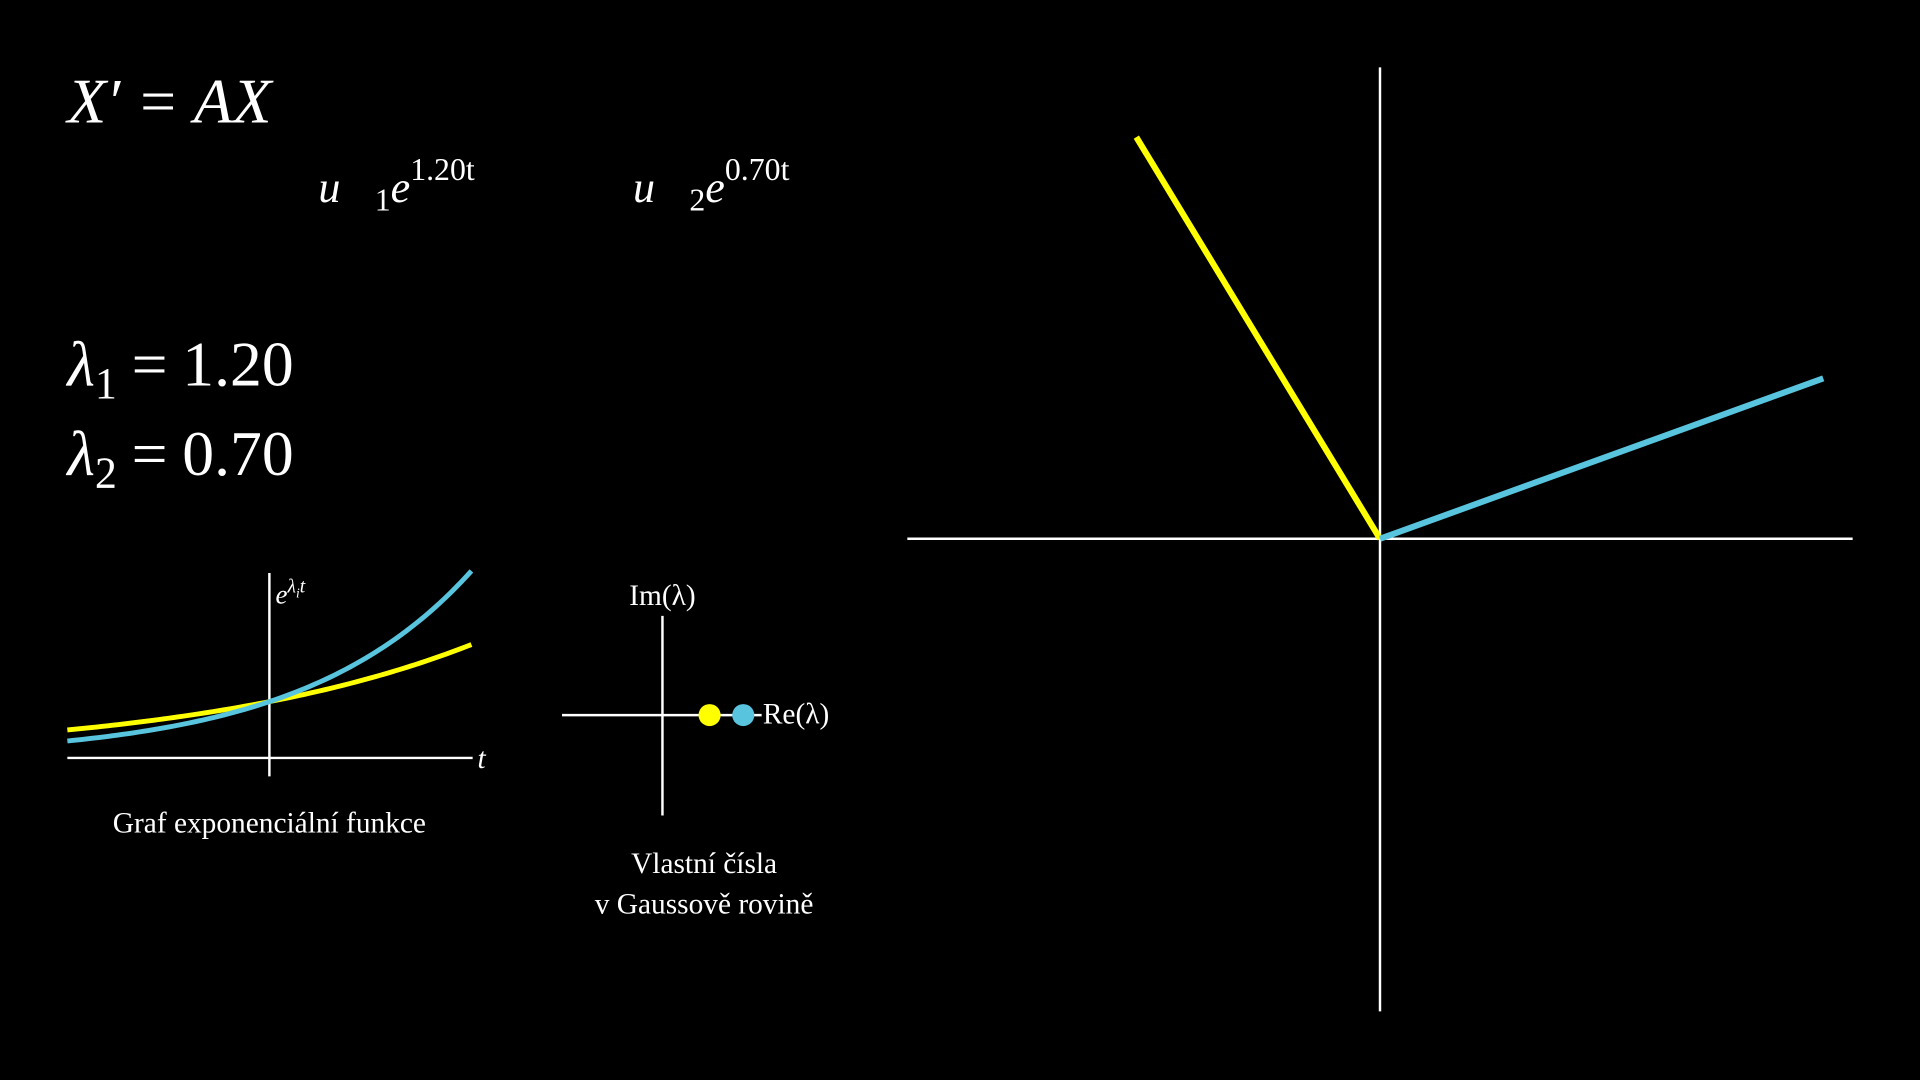 This screenshot has width=1920, height=1080. I want to click on solution: u⃗1e1.20t, so click(396, 185).